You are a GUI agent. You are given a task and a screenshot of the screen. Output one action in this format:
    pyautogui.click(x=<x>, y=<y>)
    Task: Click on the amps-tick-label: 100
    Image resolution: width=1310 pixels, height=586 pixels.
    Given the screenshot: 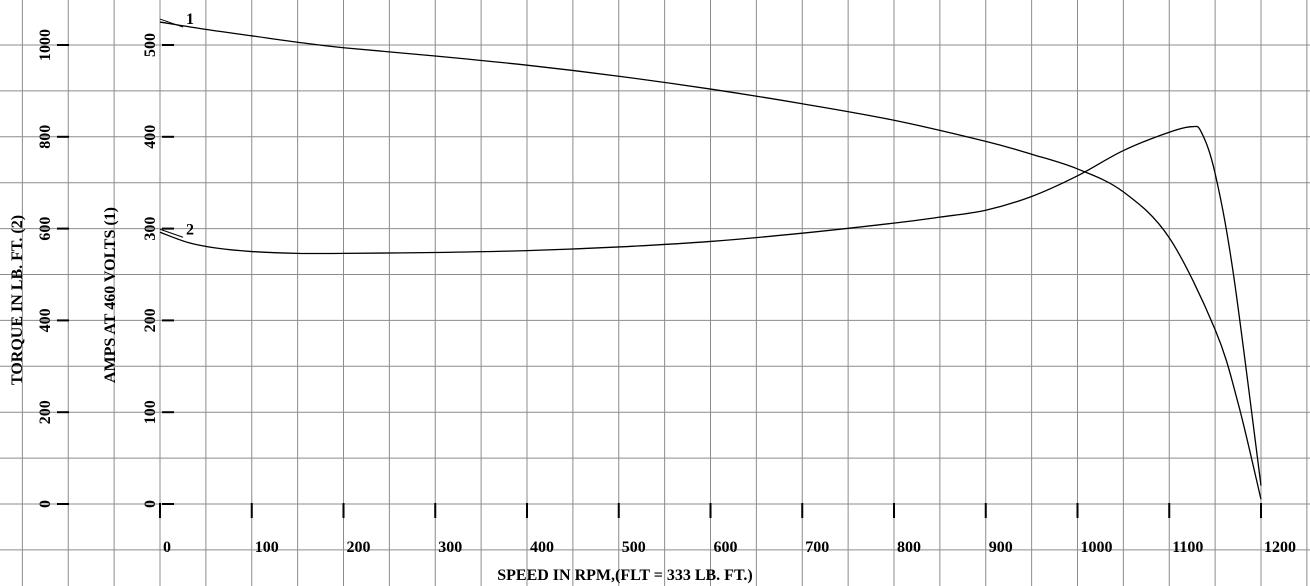 What is the action you would take?
    pyautogui.click(x=150, y=412)
    